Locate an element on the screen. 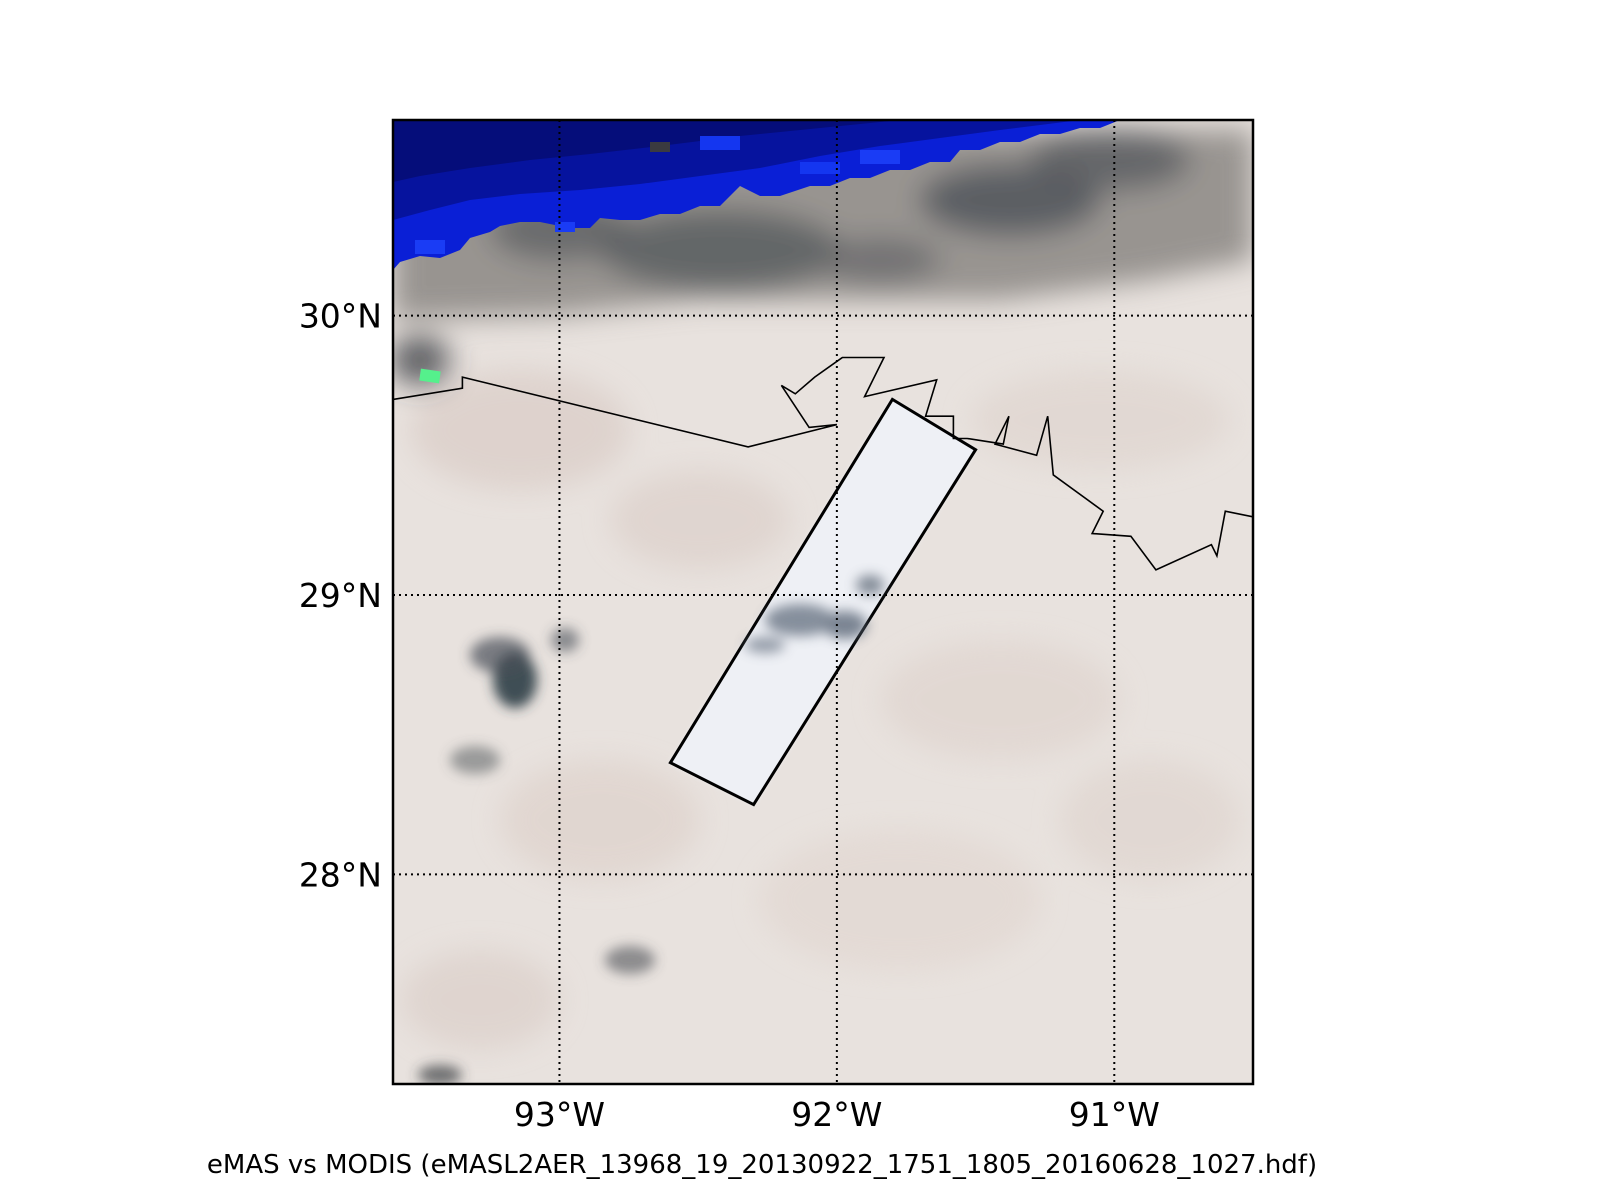 The image size is (1600, 1200). lon-tick-label: 91°W is located at coordinates (1114, 1114).